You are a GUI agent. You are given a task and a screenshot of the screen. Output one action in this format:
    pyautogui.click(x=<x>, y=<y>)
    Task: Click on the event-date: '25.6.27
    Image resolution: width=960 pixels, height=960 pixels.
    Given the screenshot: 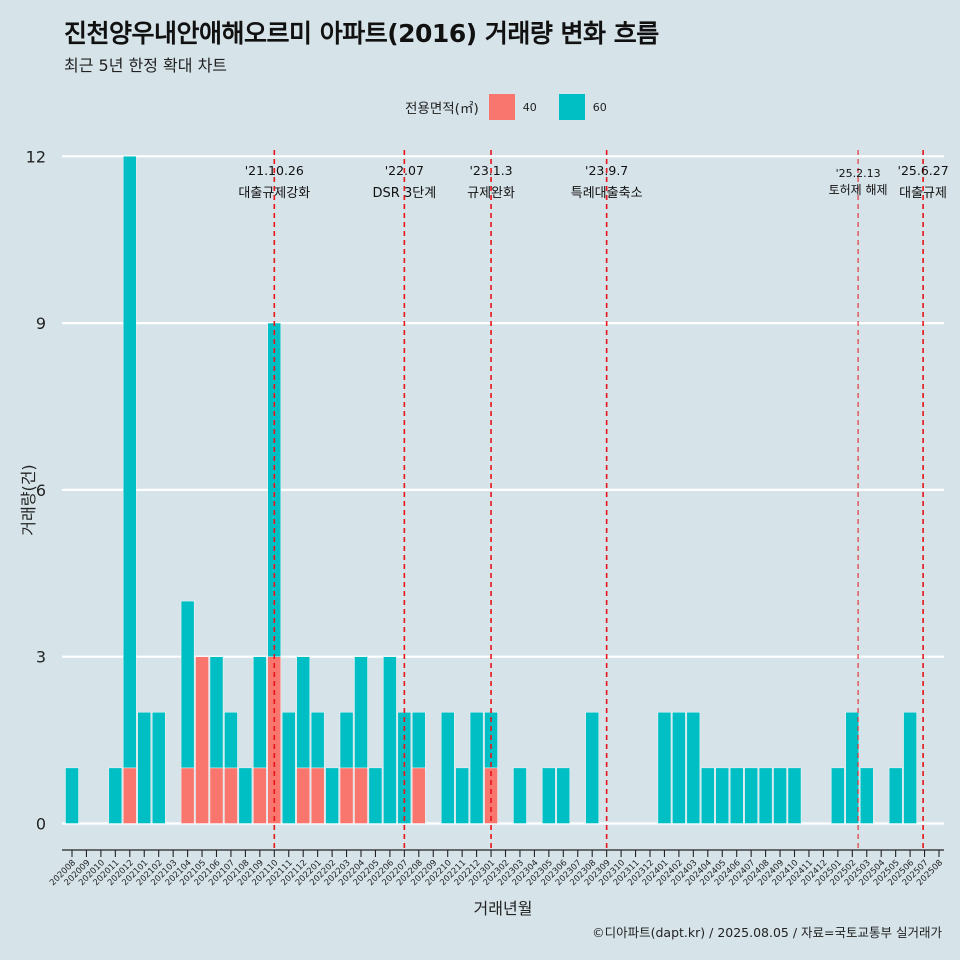 What is the action you would take?
    pyautogui.click(x=923, y=170)
    